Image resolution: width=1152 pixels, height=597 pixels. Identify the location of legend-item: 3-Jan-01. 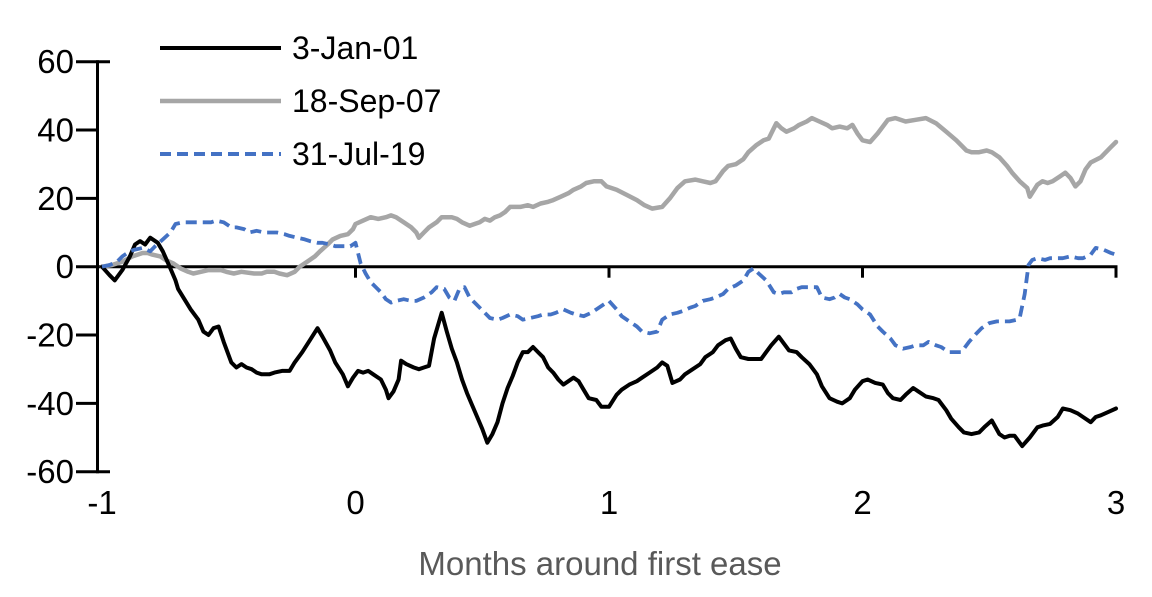
(289, 48).